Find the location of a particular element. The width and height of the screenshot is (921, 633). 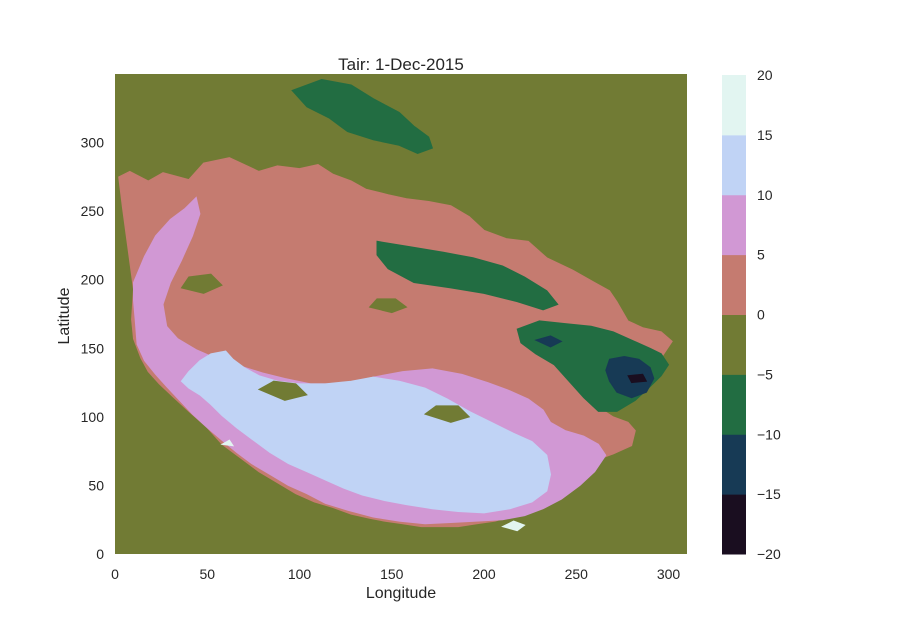

x-tick-label: 0 is located at coordinates (115, 574).